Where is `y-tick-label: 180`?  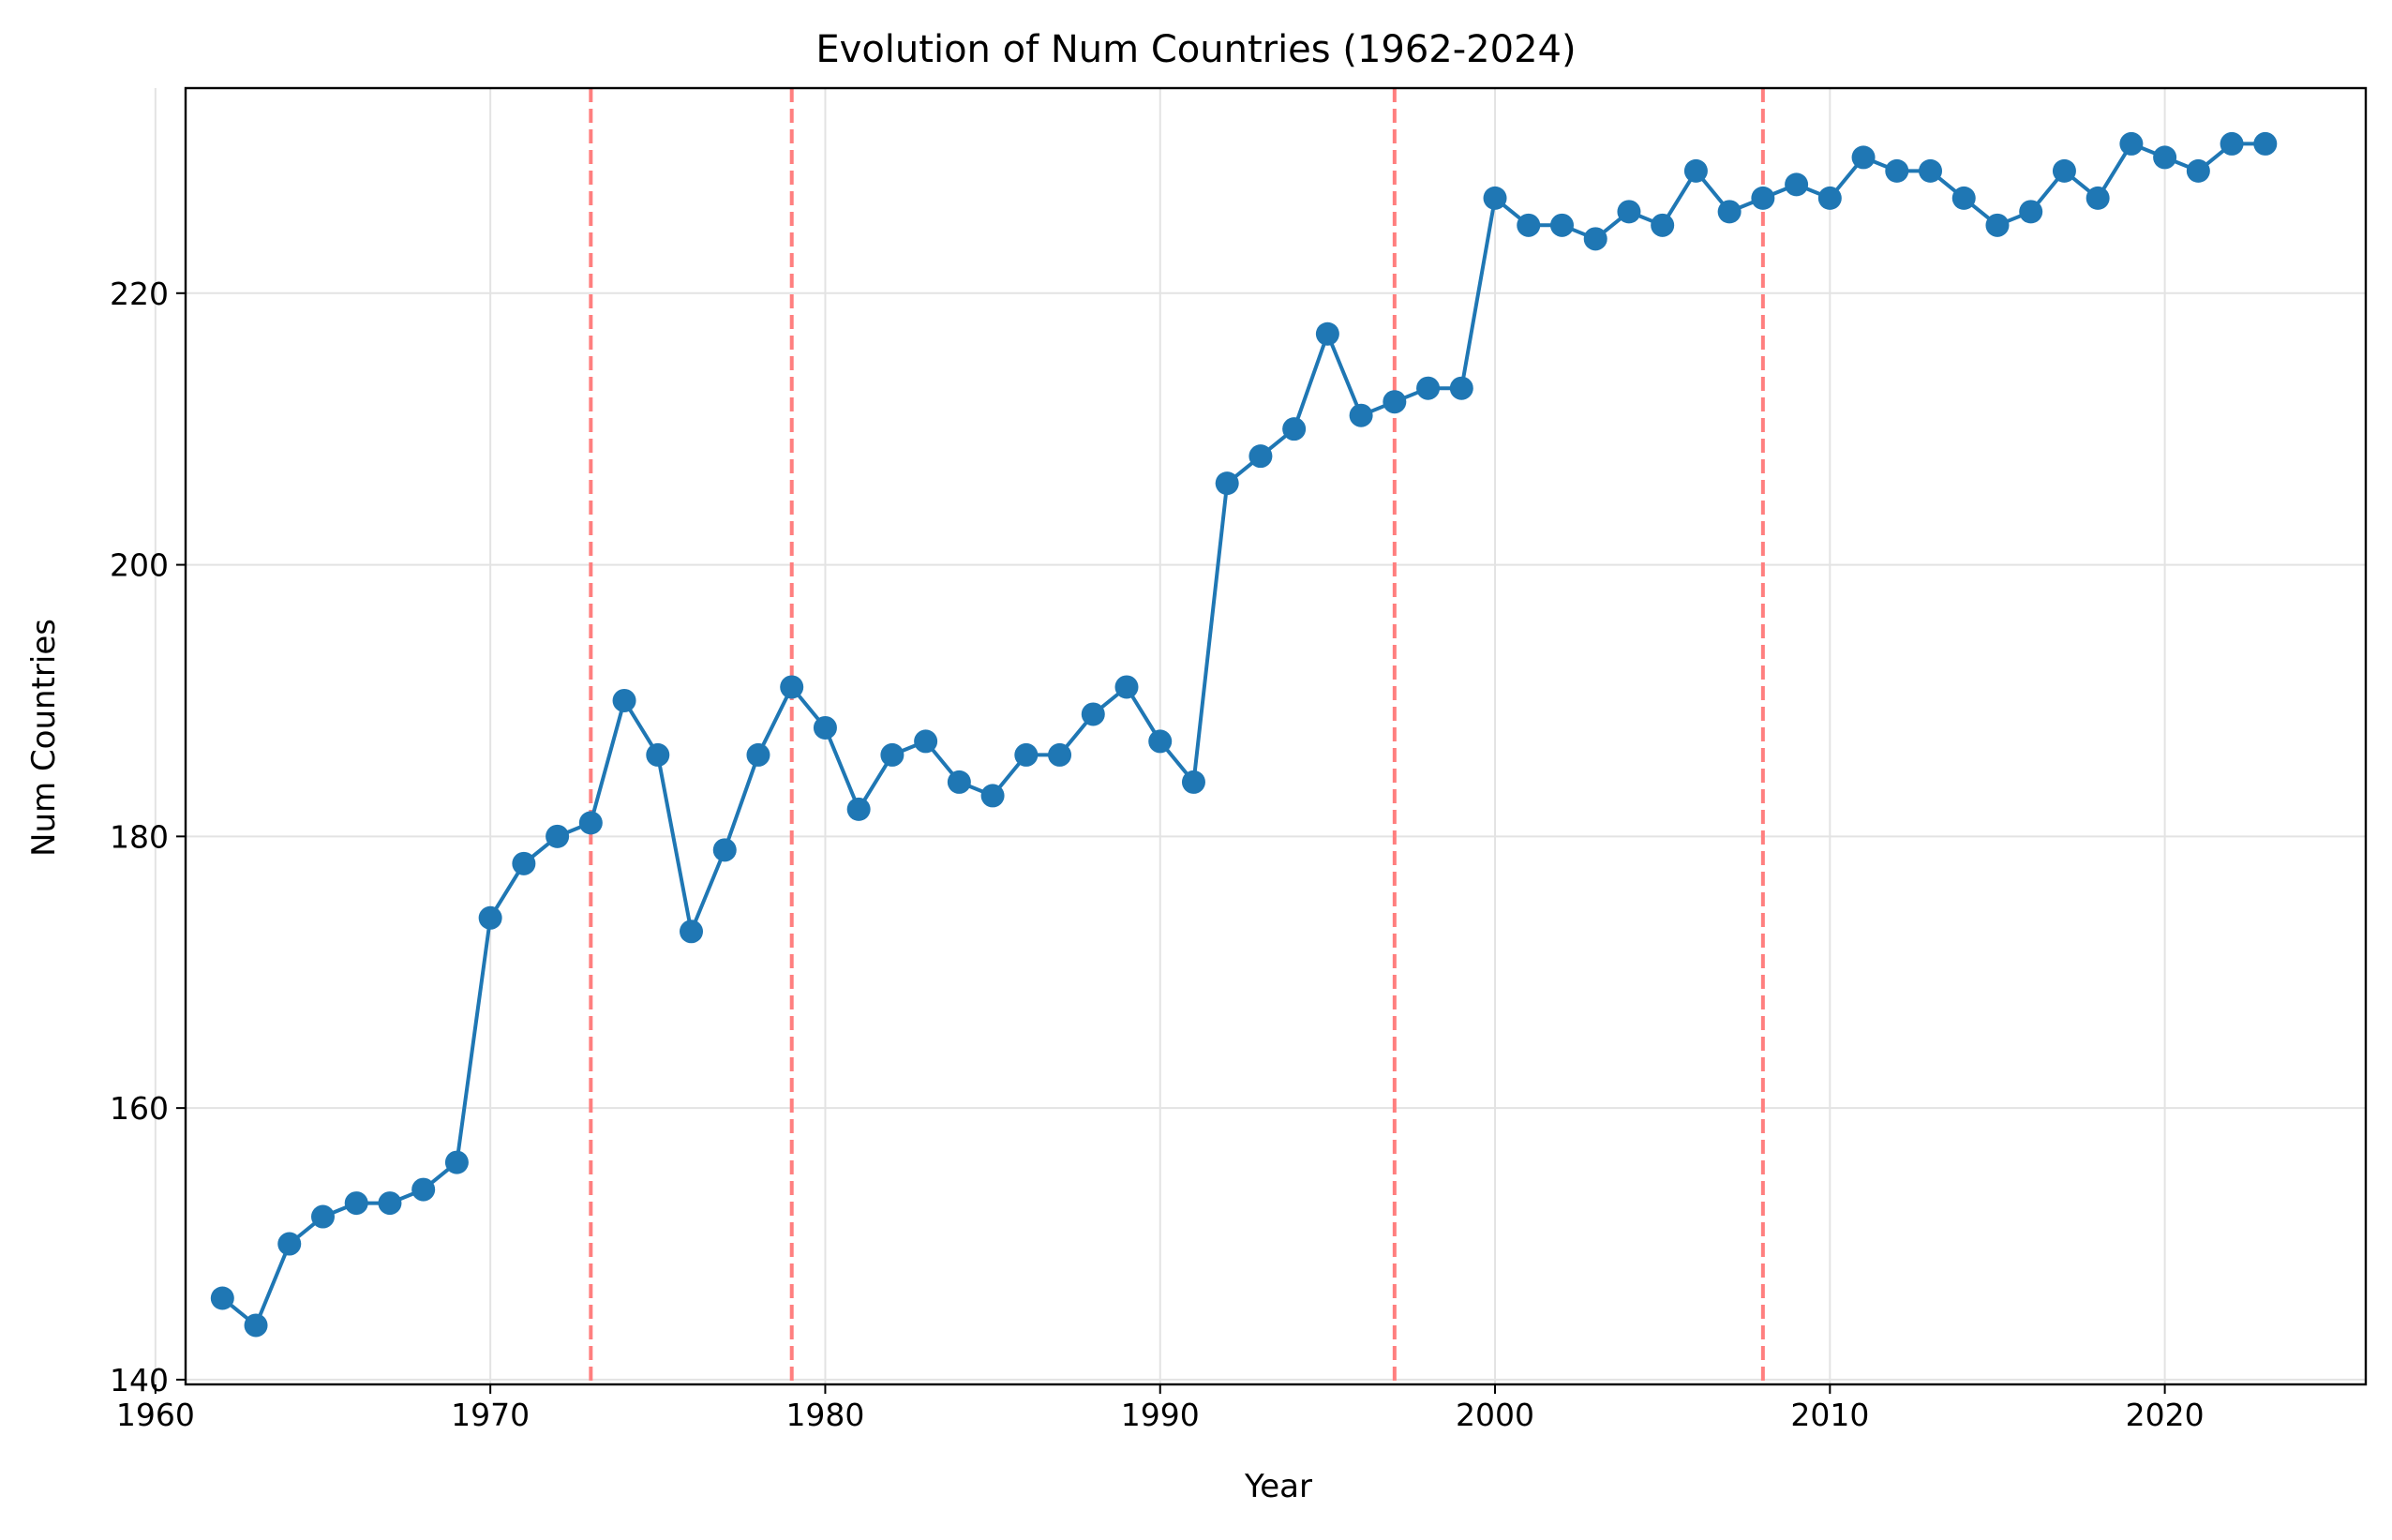 y-tick-label: 180 is located at coordinates (139, 836).